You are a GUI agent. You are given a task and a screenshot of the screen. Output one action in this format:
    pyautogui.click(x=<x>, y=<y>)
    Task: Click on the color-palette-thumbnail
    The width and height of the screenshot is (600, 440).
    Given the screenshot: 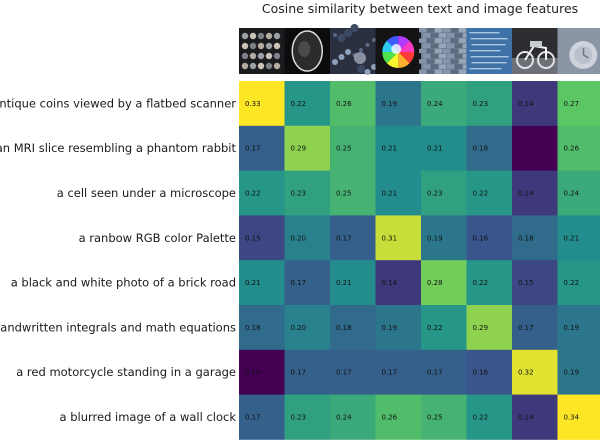 What is the action you would take?
    pyautogui.click(x=398, y=51)
    